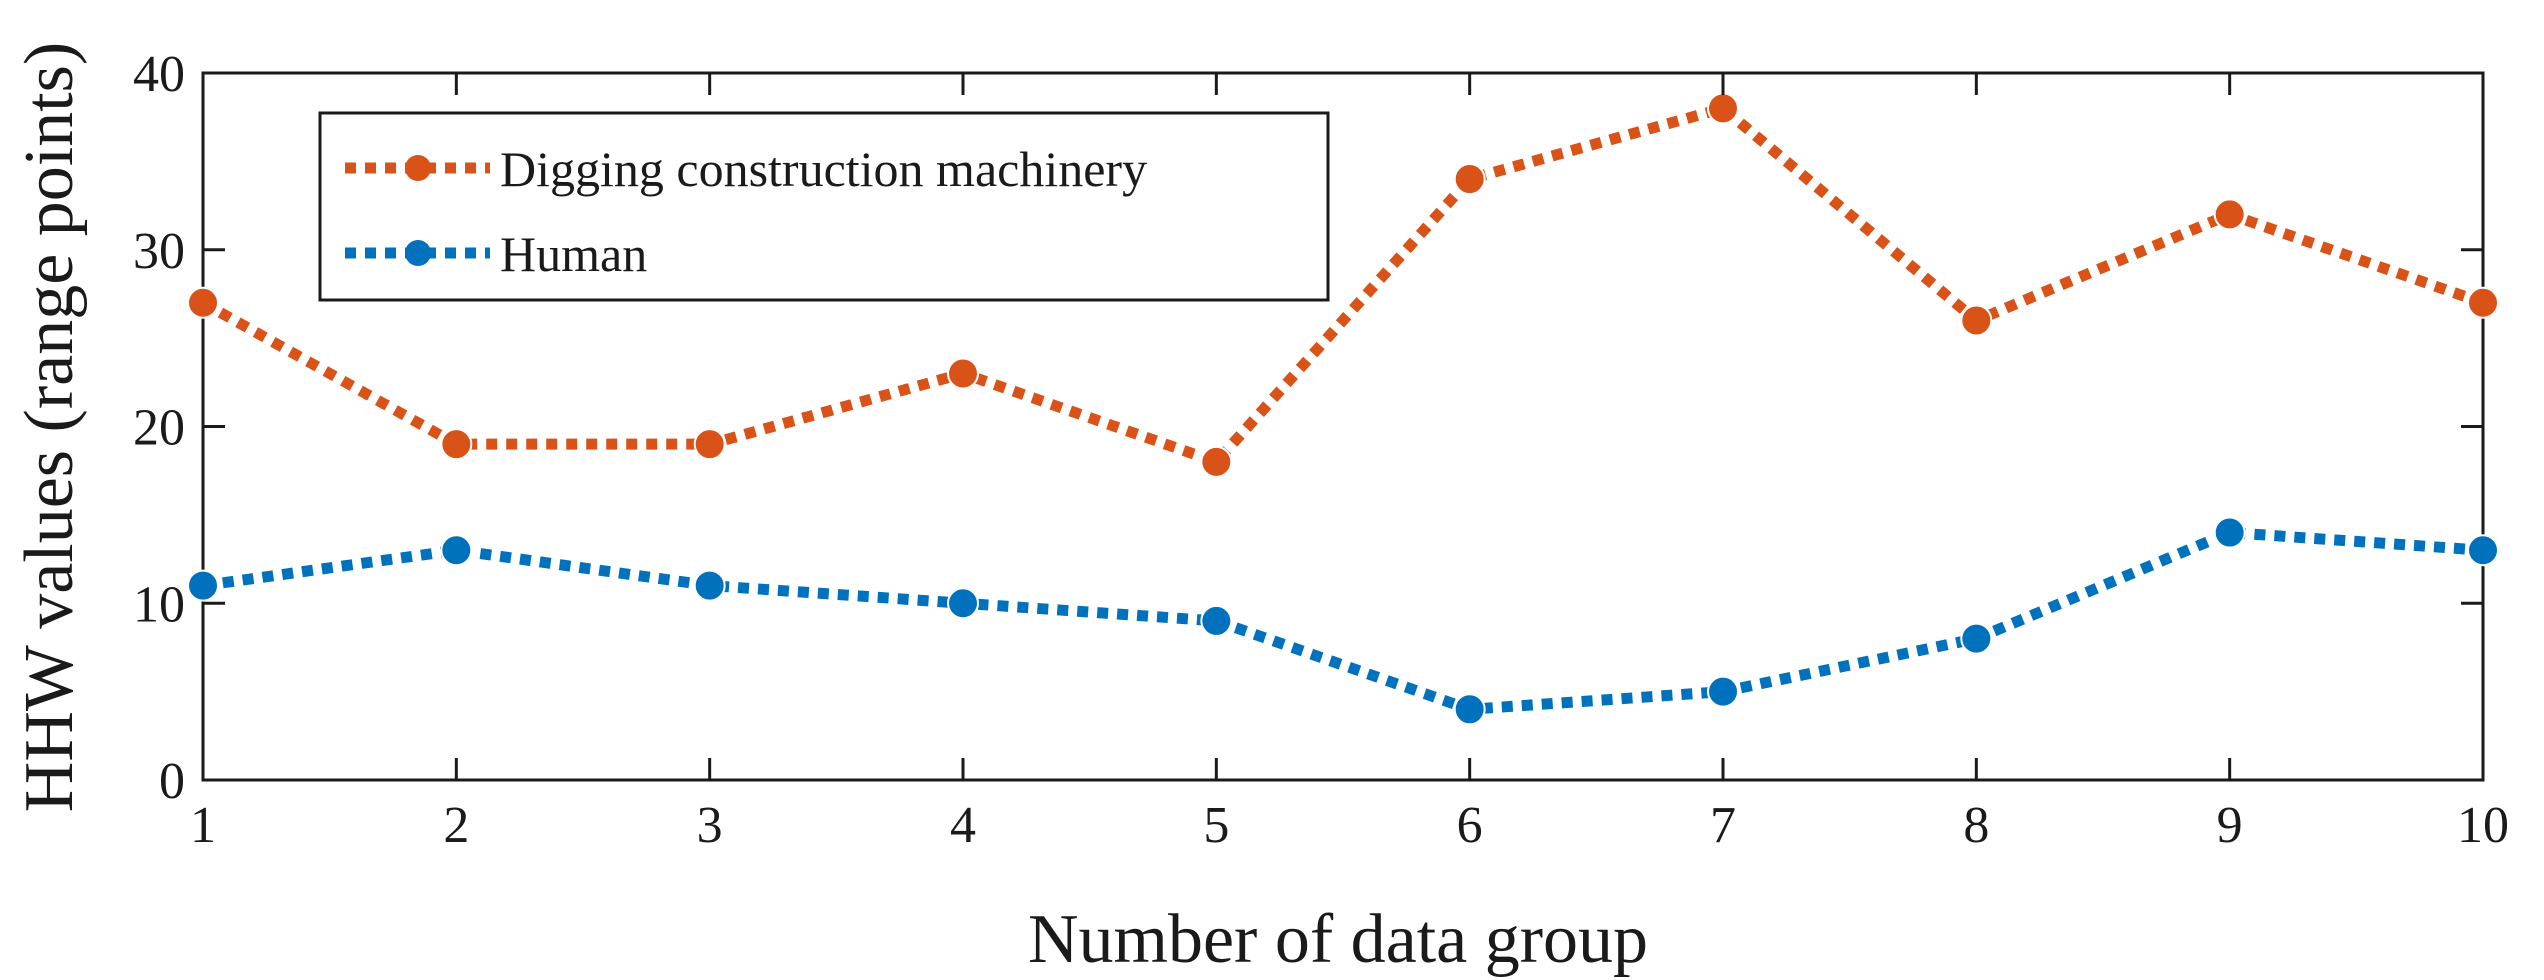 The image size is (2544, 980). I want to click on x-tick-label: 2, so click(456, 825).